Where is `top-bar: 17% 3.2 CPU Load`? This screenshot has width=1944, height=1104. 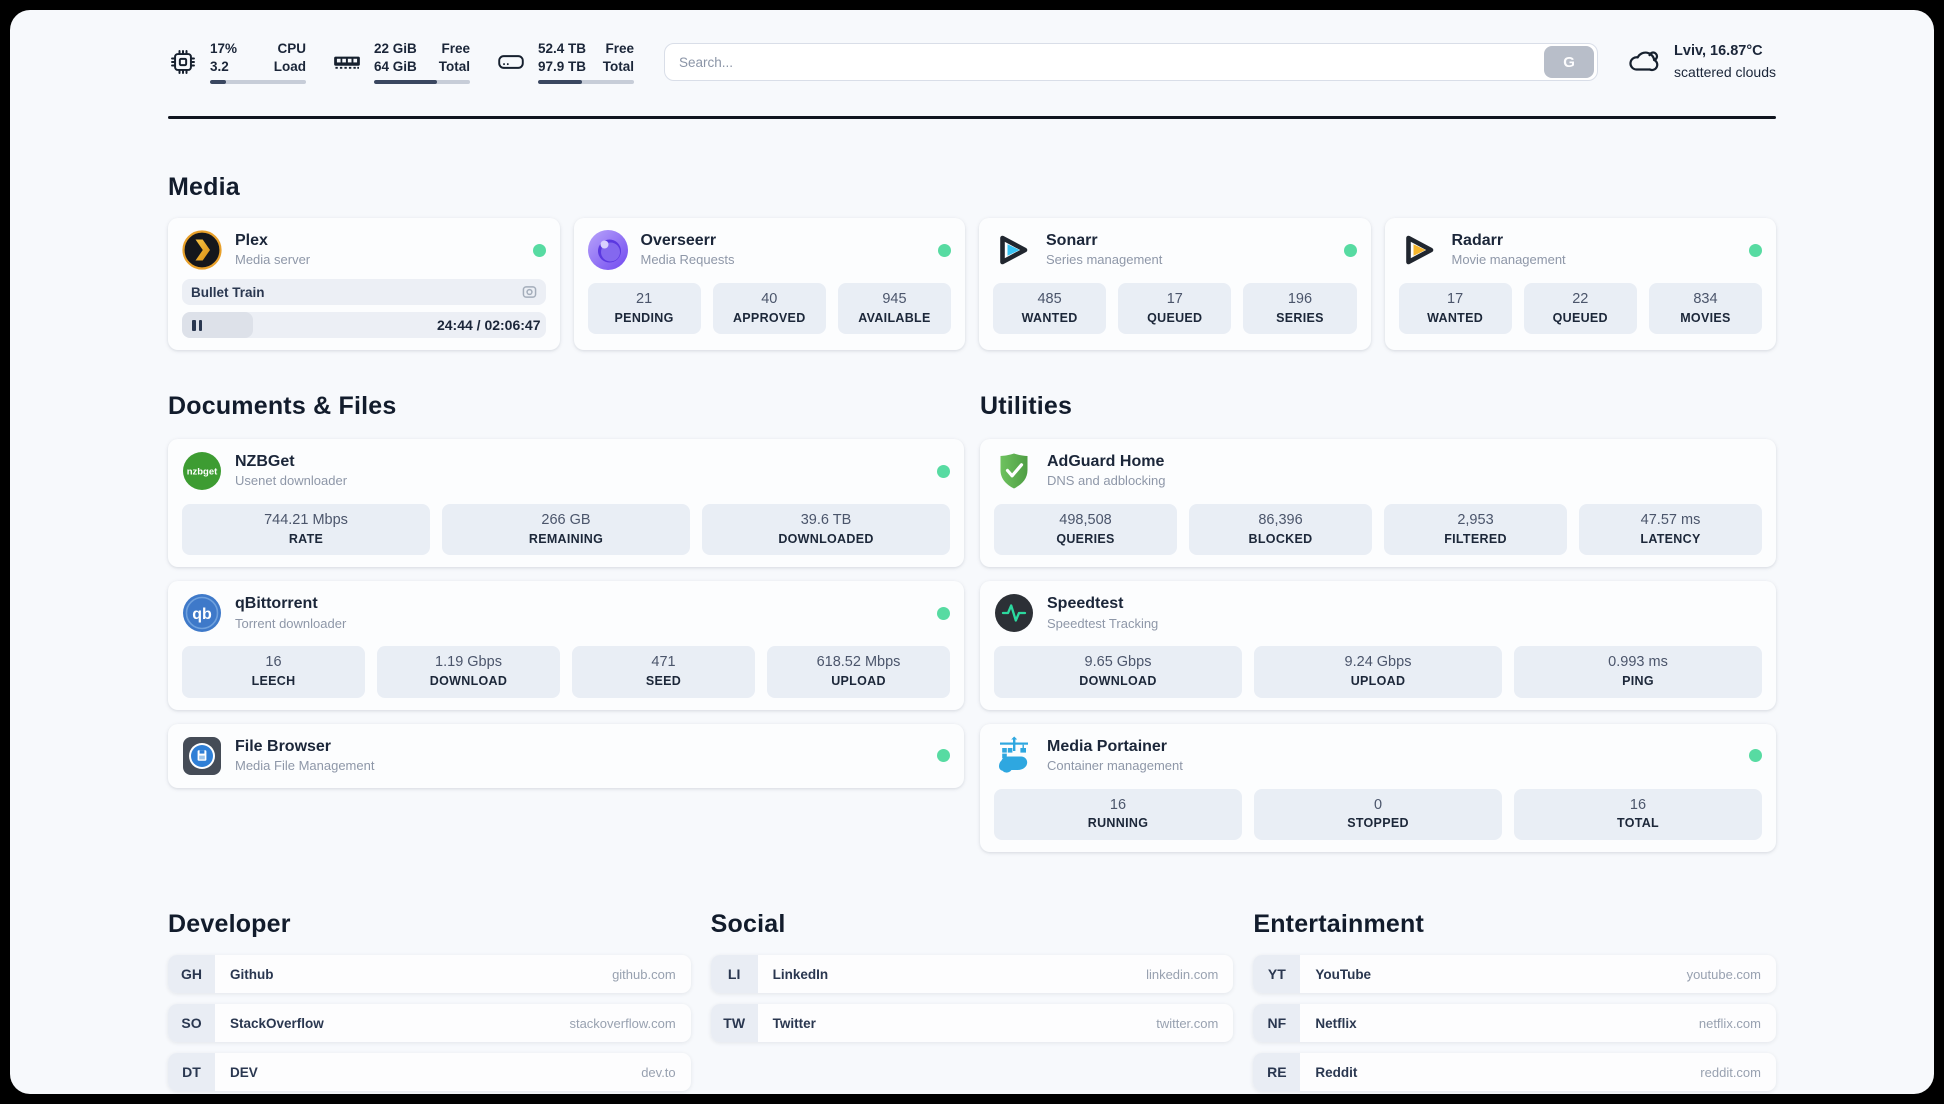
top-bar: 17% 3.2 CPU Load is located at coordinates (972, 62).